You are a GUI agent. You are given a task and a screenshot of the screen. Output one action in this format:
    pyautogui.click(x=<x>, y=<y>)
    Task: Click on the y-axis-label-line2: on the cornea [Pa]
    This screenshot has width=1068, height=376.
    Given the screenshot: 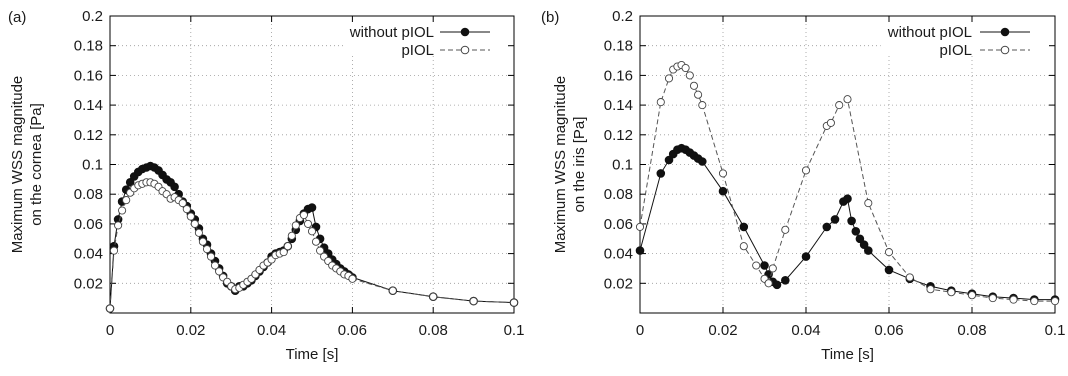 What is the action you would take?
    pyautogui.click(x=36, y=164)
    